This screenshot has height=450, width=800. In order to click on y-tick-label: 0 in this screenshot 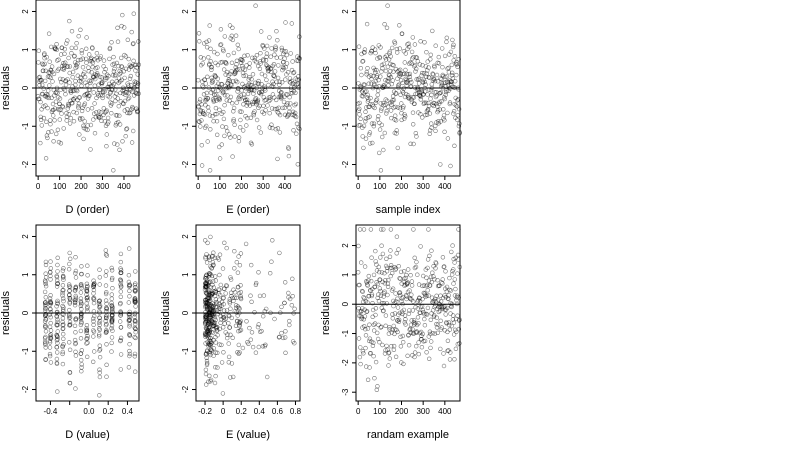, I will do `click(185, 87)`.